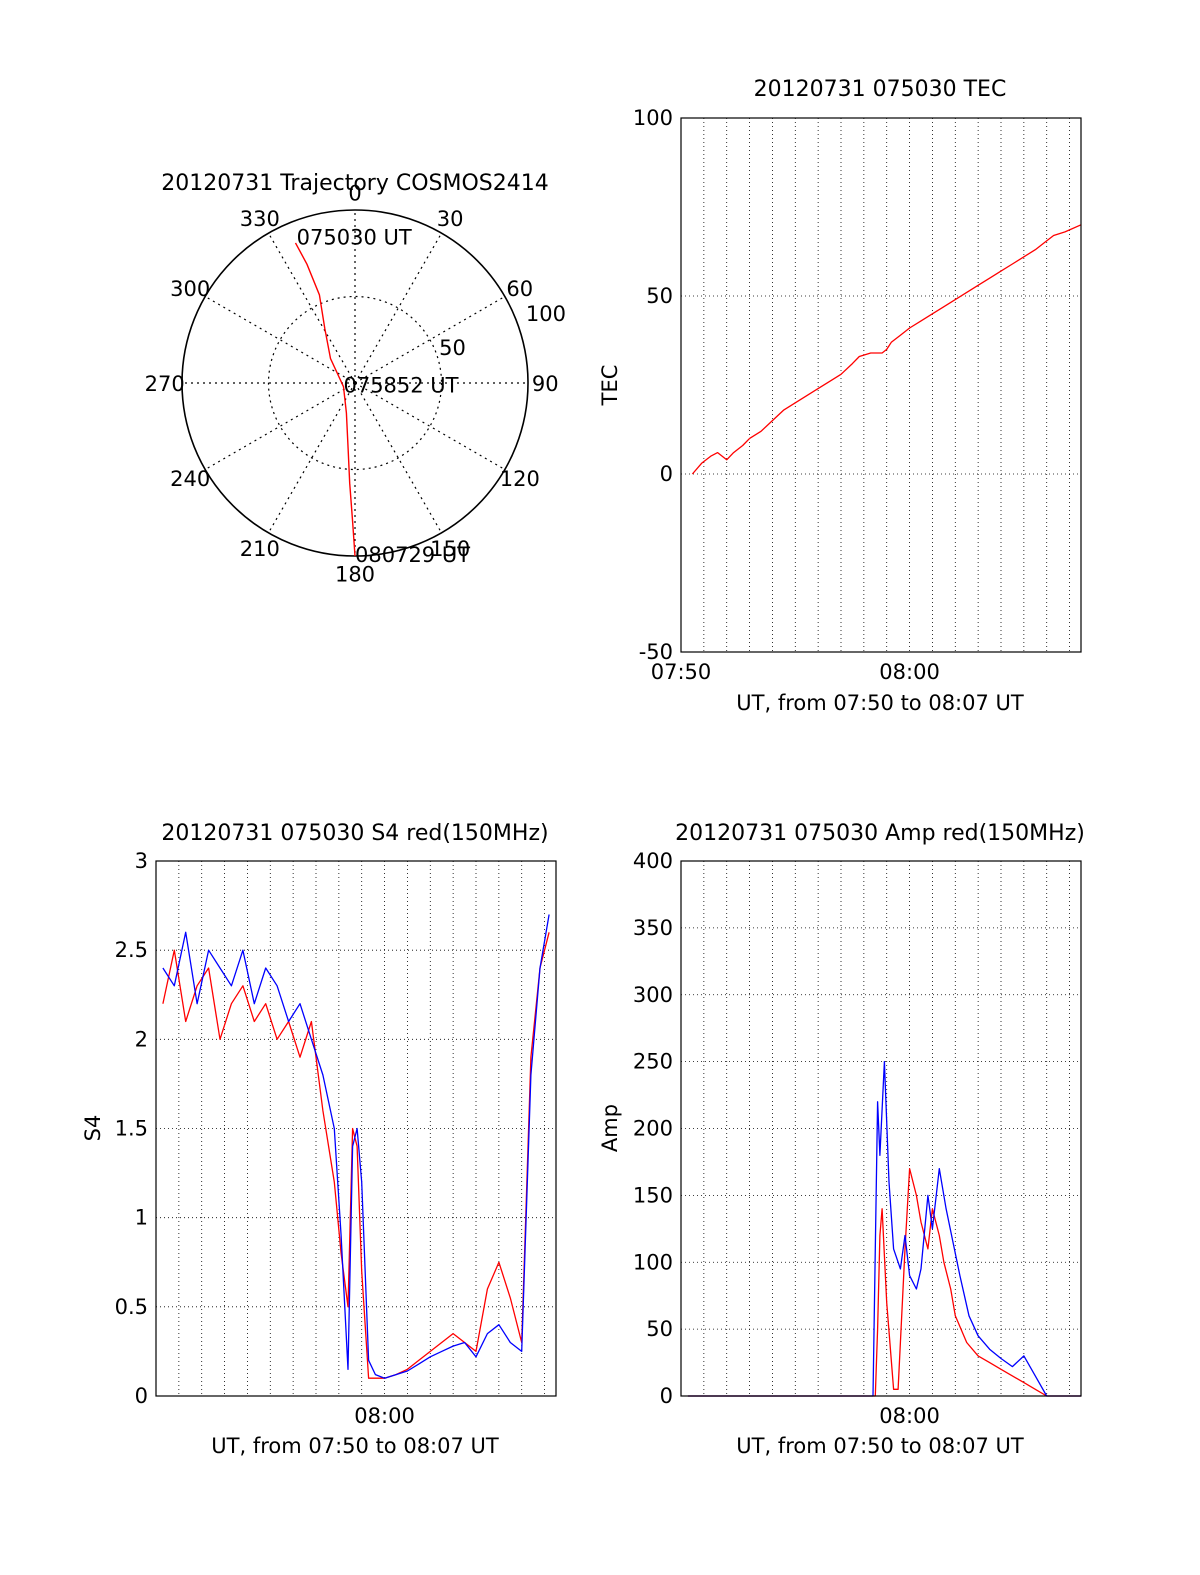  Describe the element at coordinates (131, 1307) in the screenshot. I see `y-tick-label: 0.5` at that location.